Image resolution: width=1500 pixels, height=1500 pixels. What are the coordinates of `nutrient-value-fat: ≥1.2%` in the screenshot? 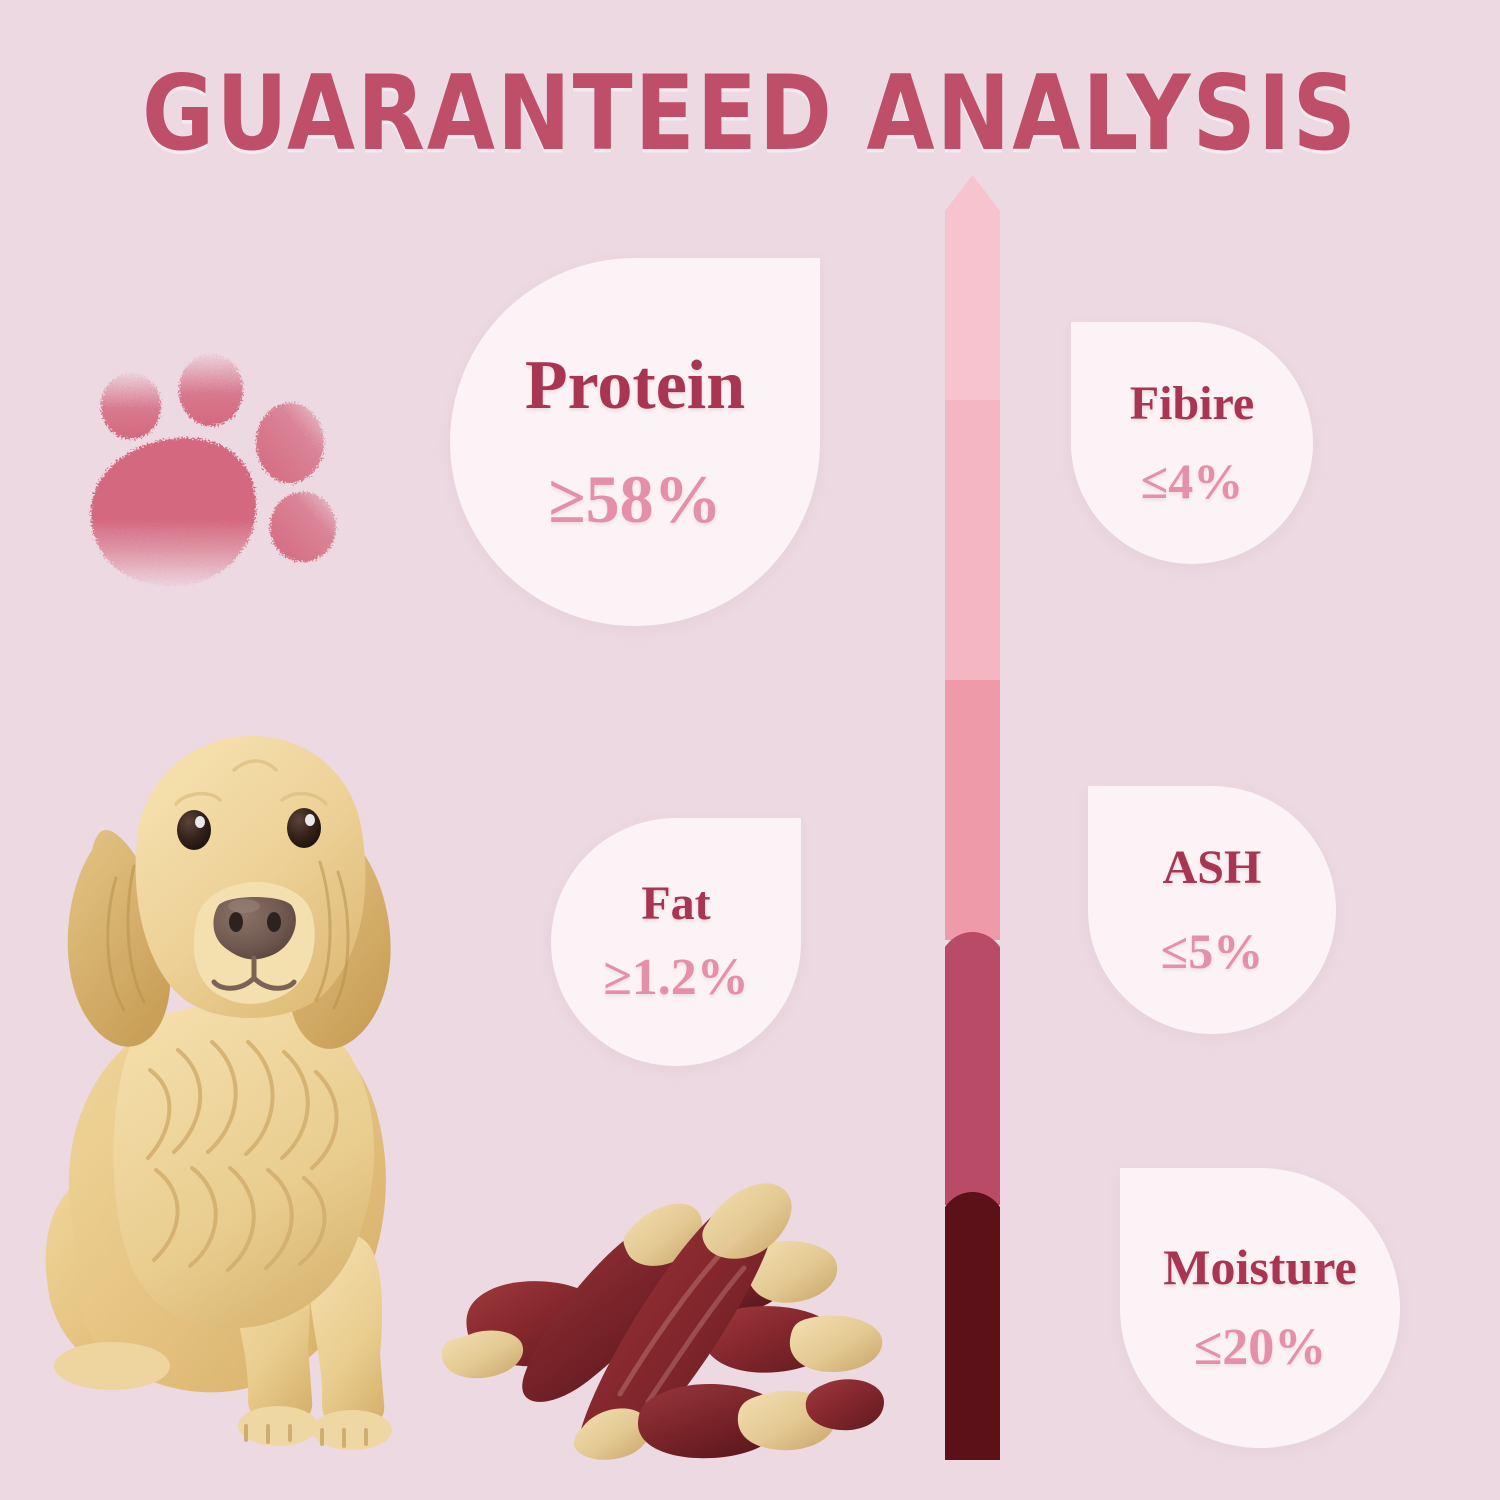 It's located at (676, 977).